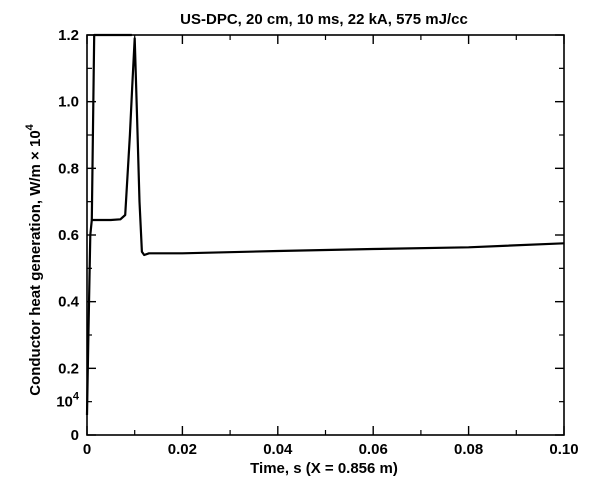  I want to click on y-extra-label: 104, so click(68, 401).